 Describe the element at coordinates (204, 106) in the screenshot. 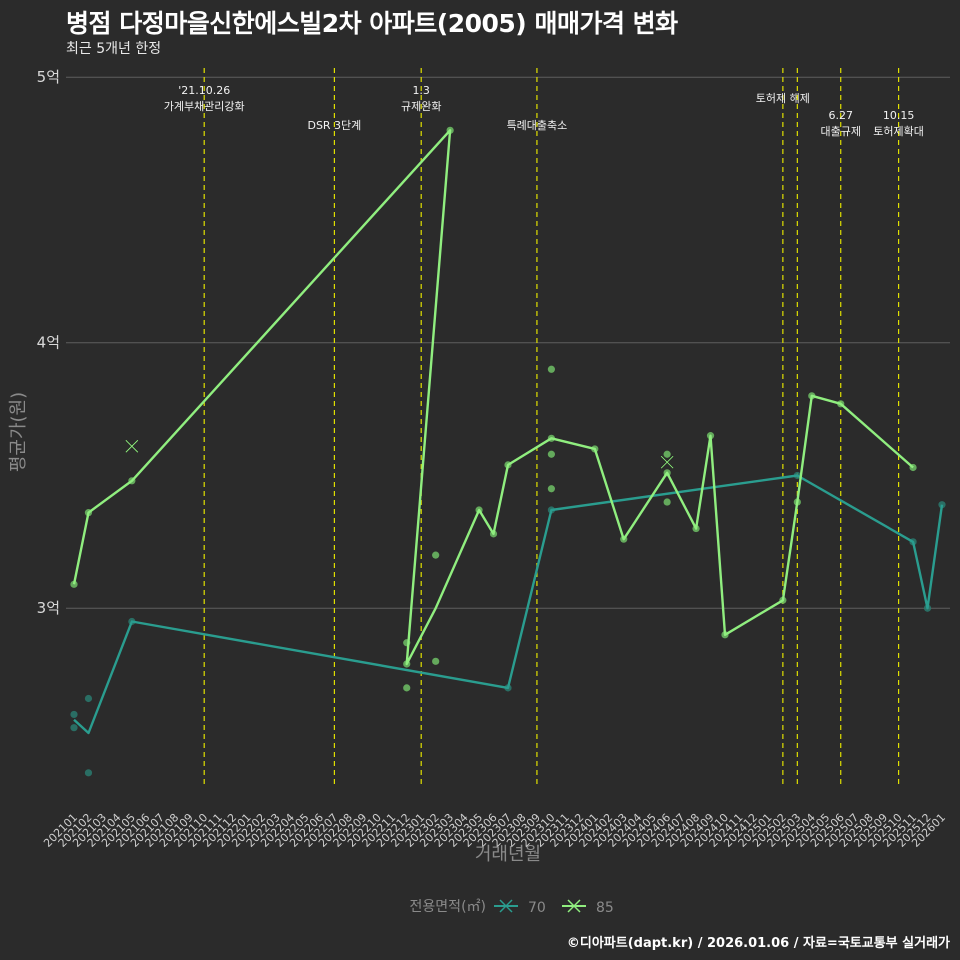

I see `event-annotation: 가계부채관리강화` at that location.